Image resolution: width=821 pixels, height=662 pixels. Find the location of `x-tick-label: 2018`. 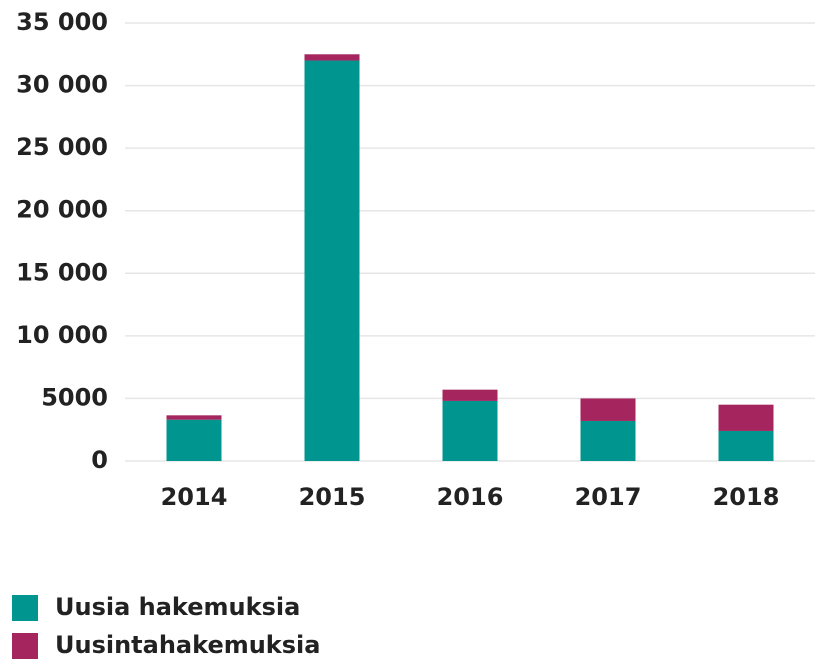

x-tick-label: 2018 is located at coordinates (746, 497).